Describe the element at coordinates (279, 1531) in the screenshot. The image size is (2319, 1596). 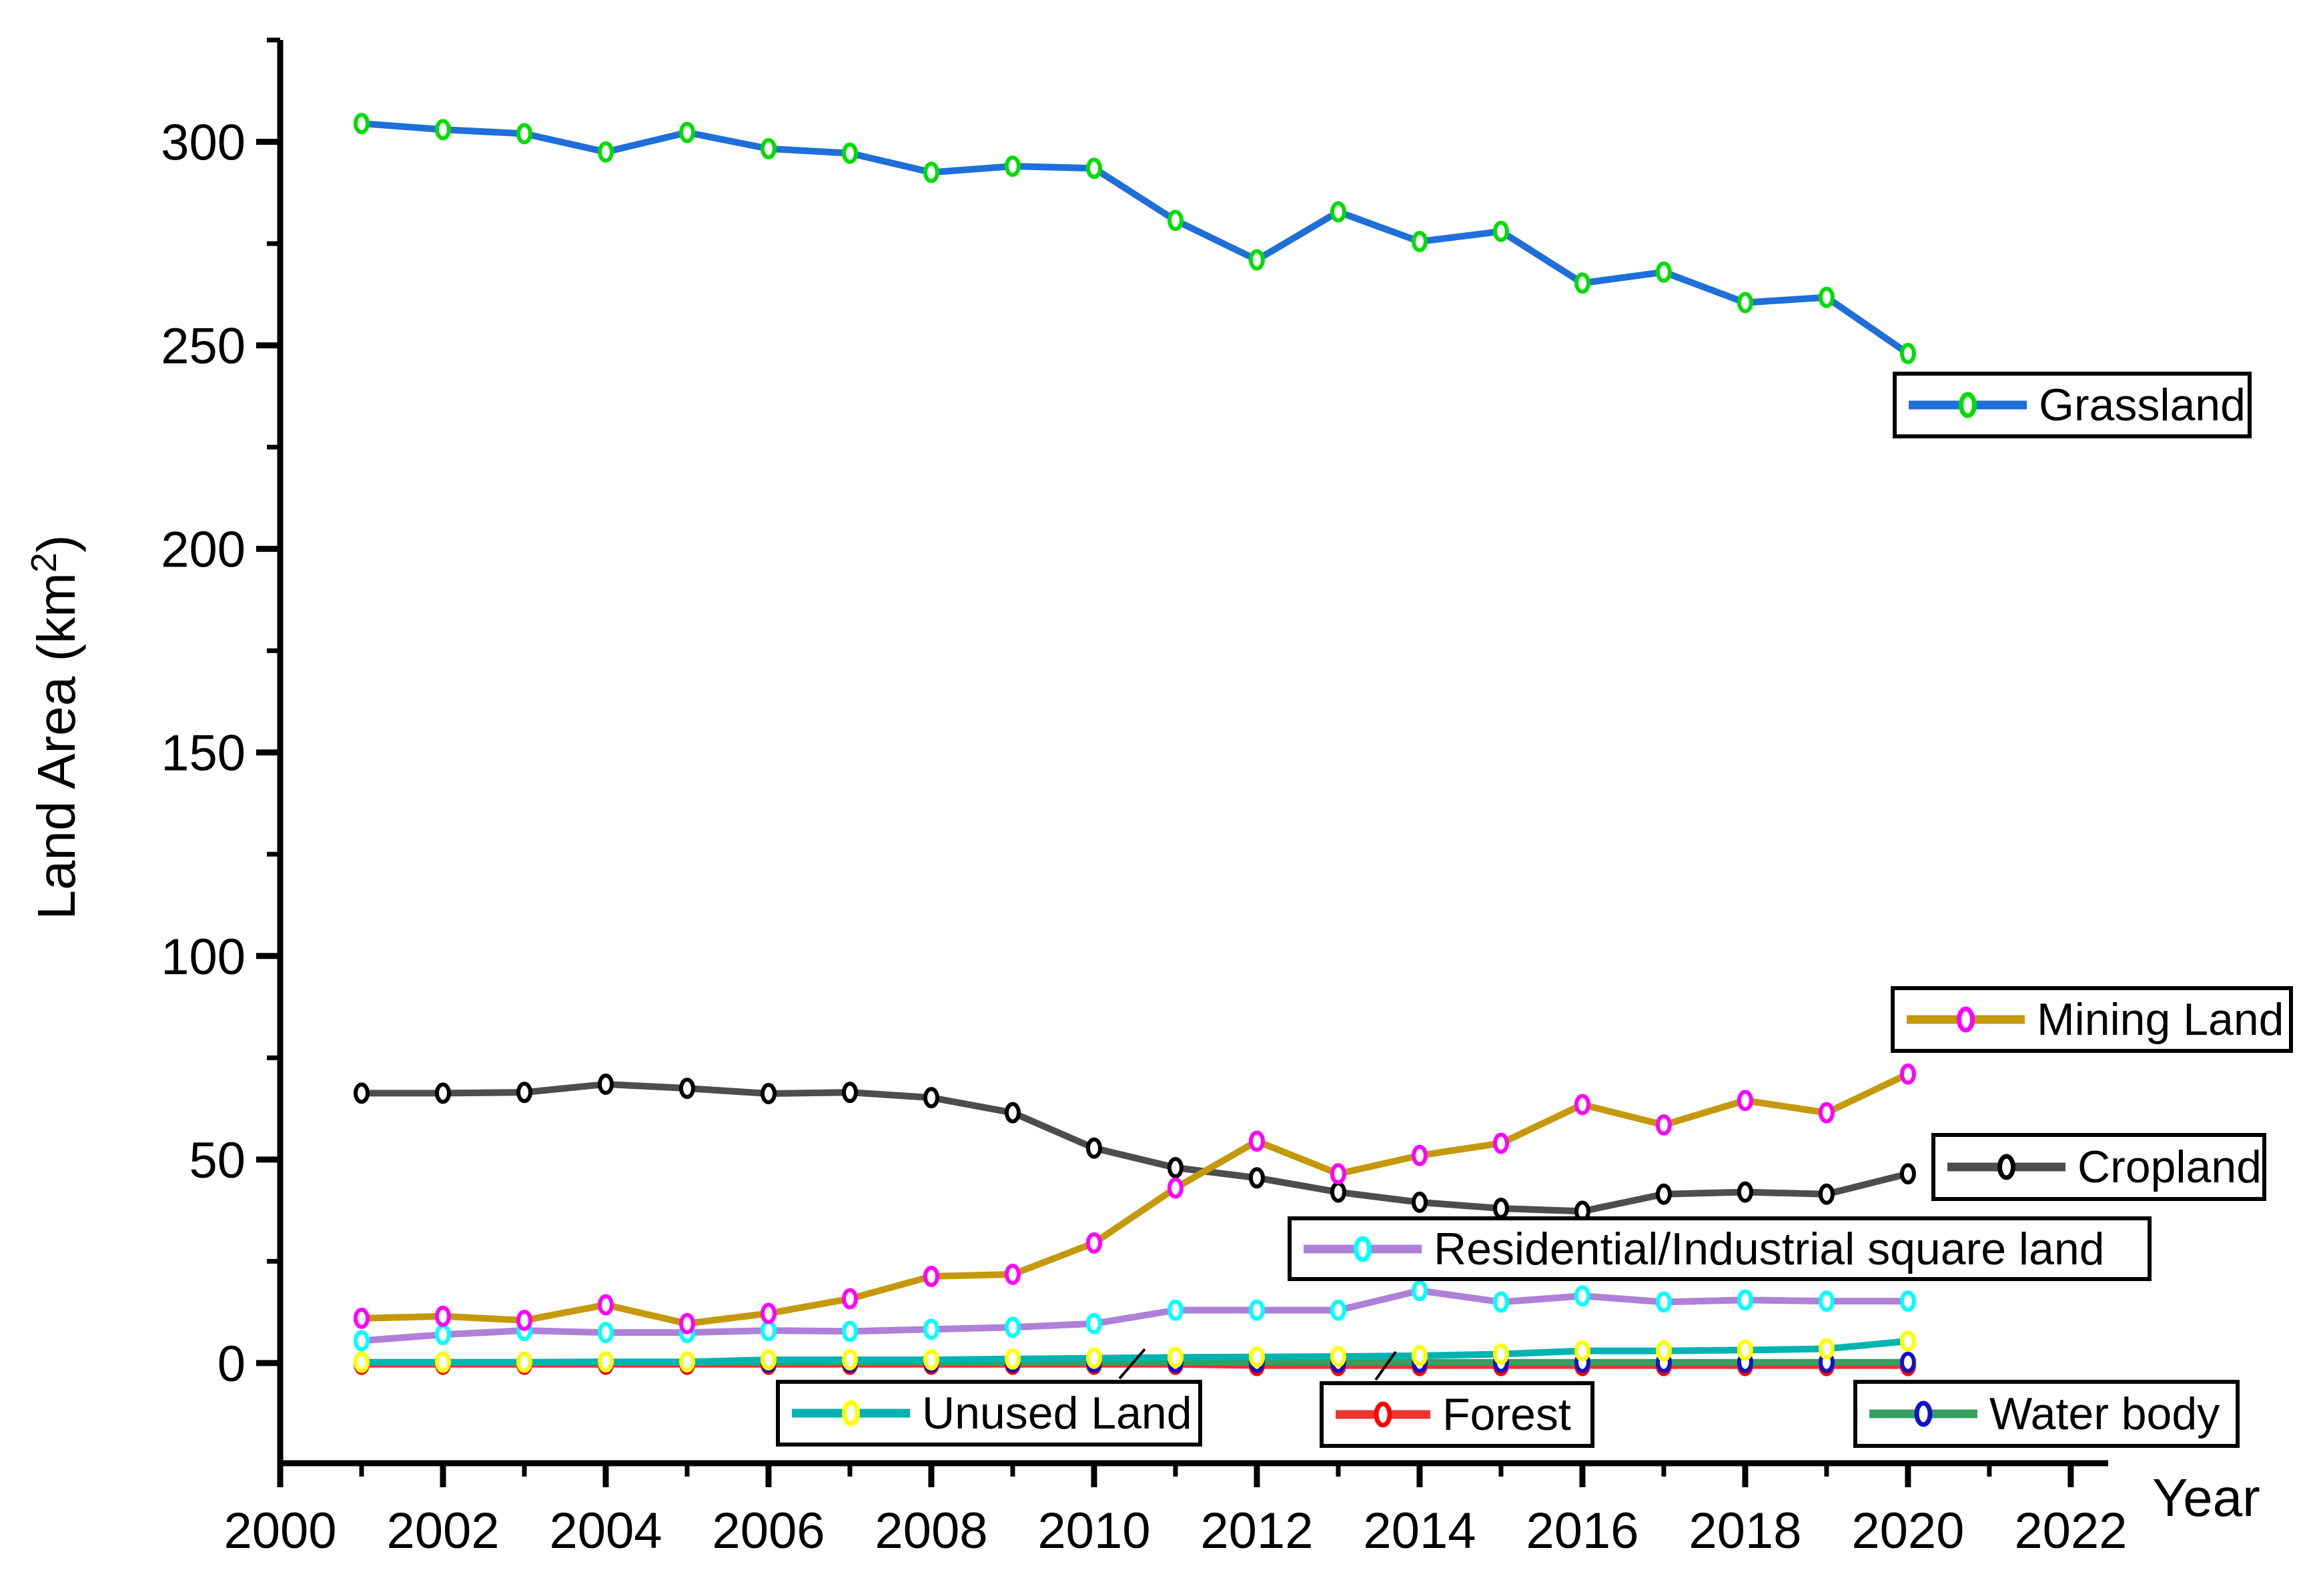
I see `x-tick-label: 2000` at that location.